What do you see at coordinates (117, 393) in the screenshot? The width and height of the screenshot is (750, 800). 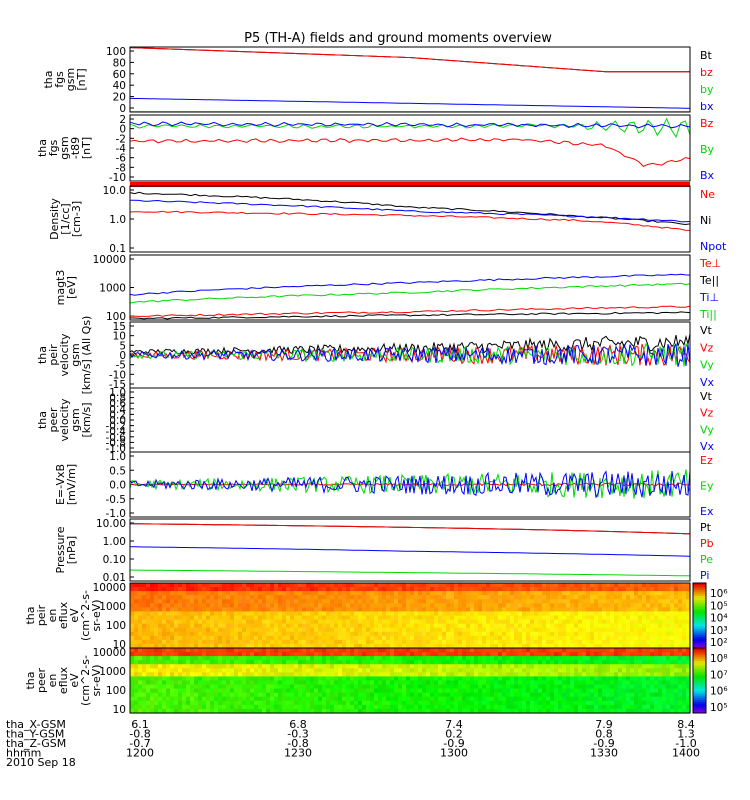 I see `ytick-label: 1.0` at bounding box center [117, 393].